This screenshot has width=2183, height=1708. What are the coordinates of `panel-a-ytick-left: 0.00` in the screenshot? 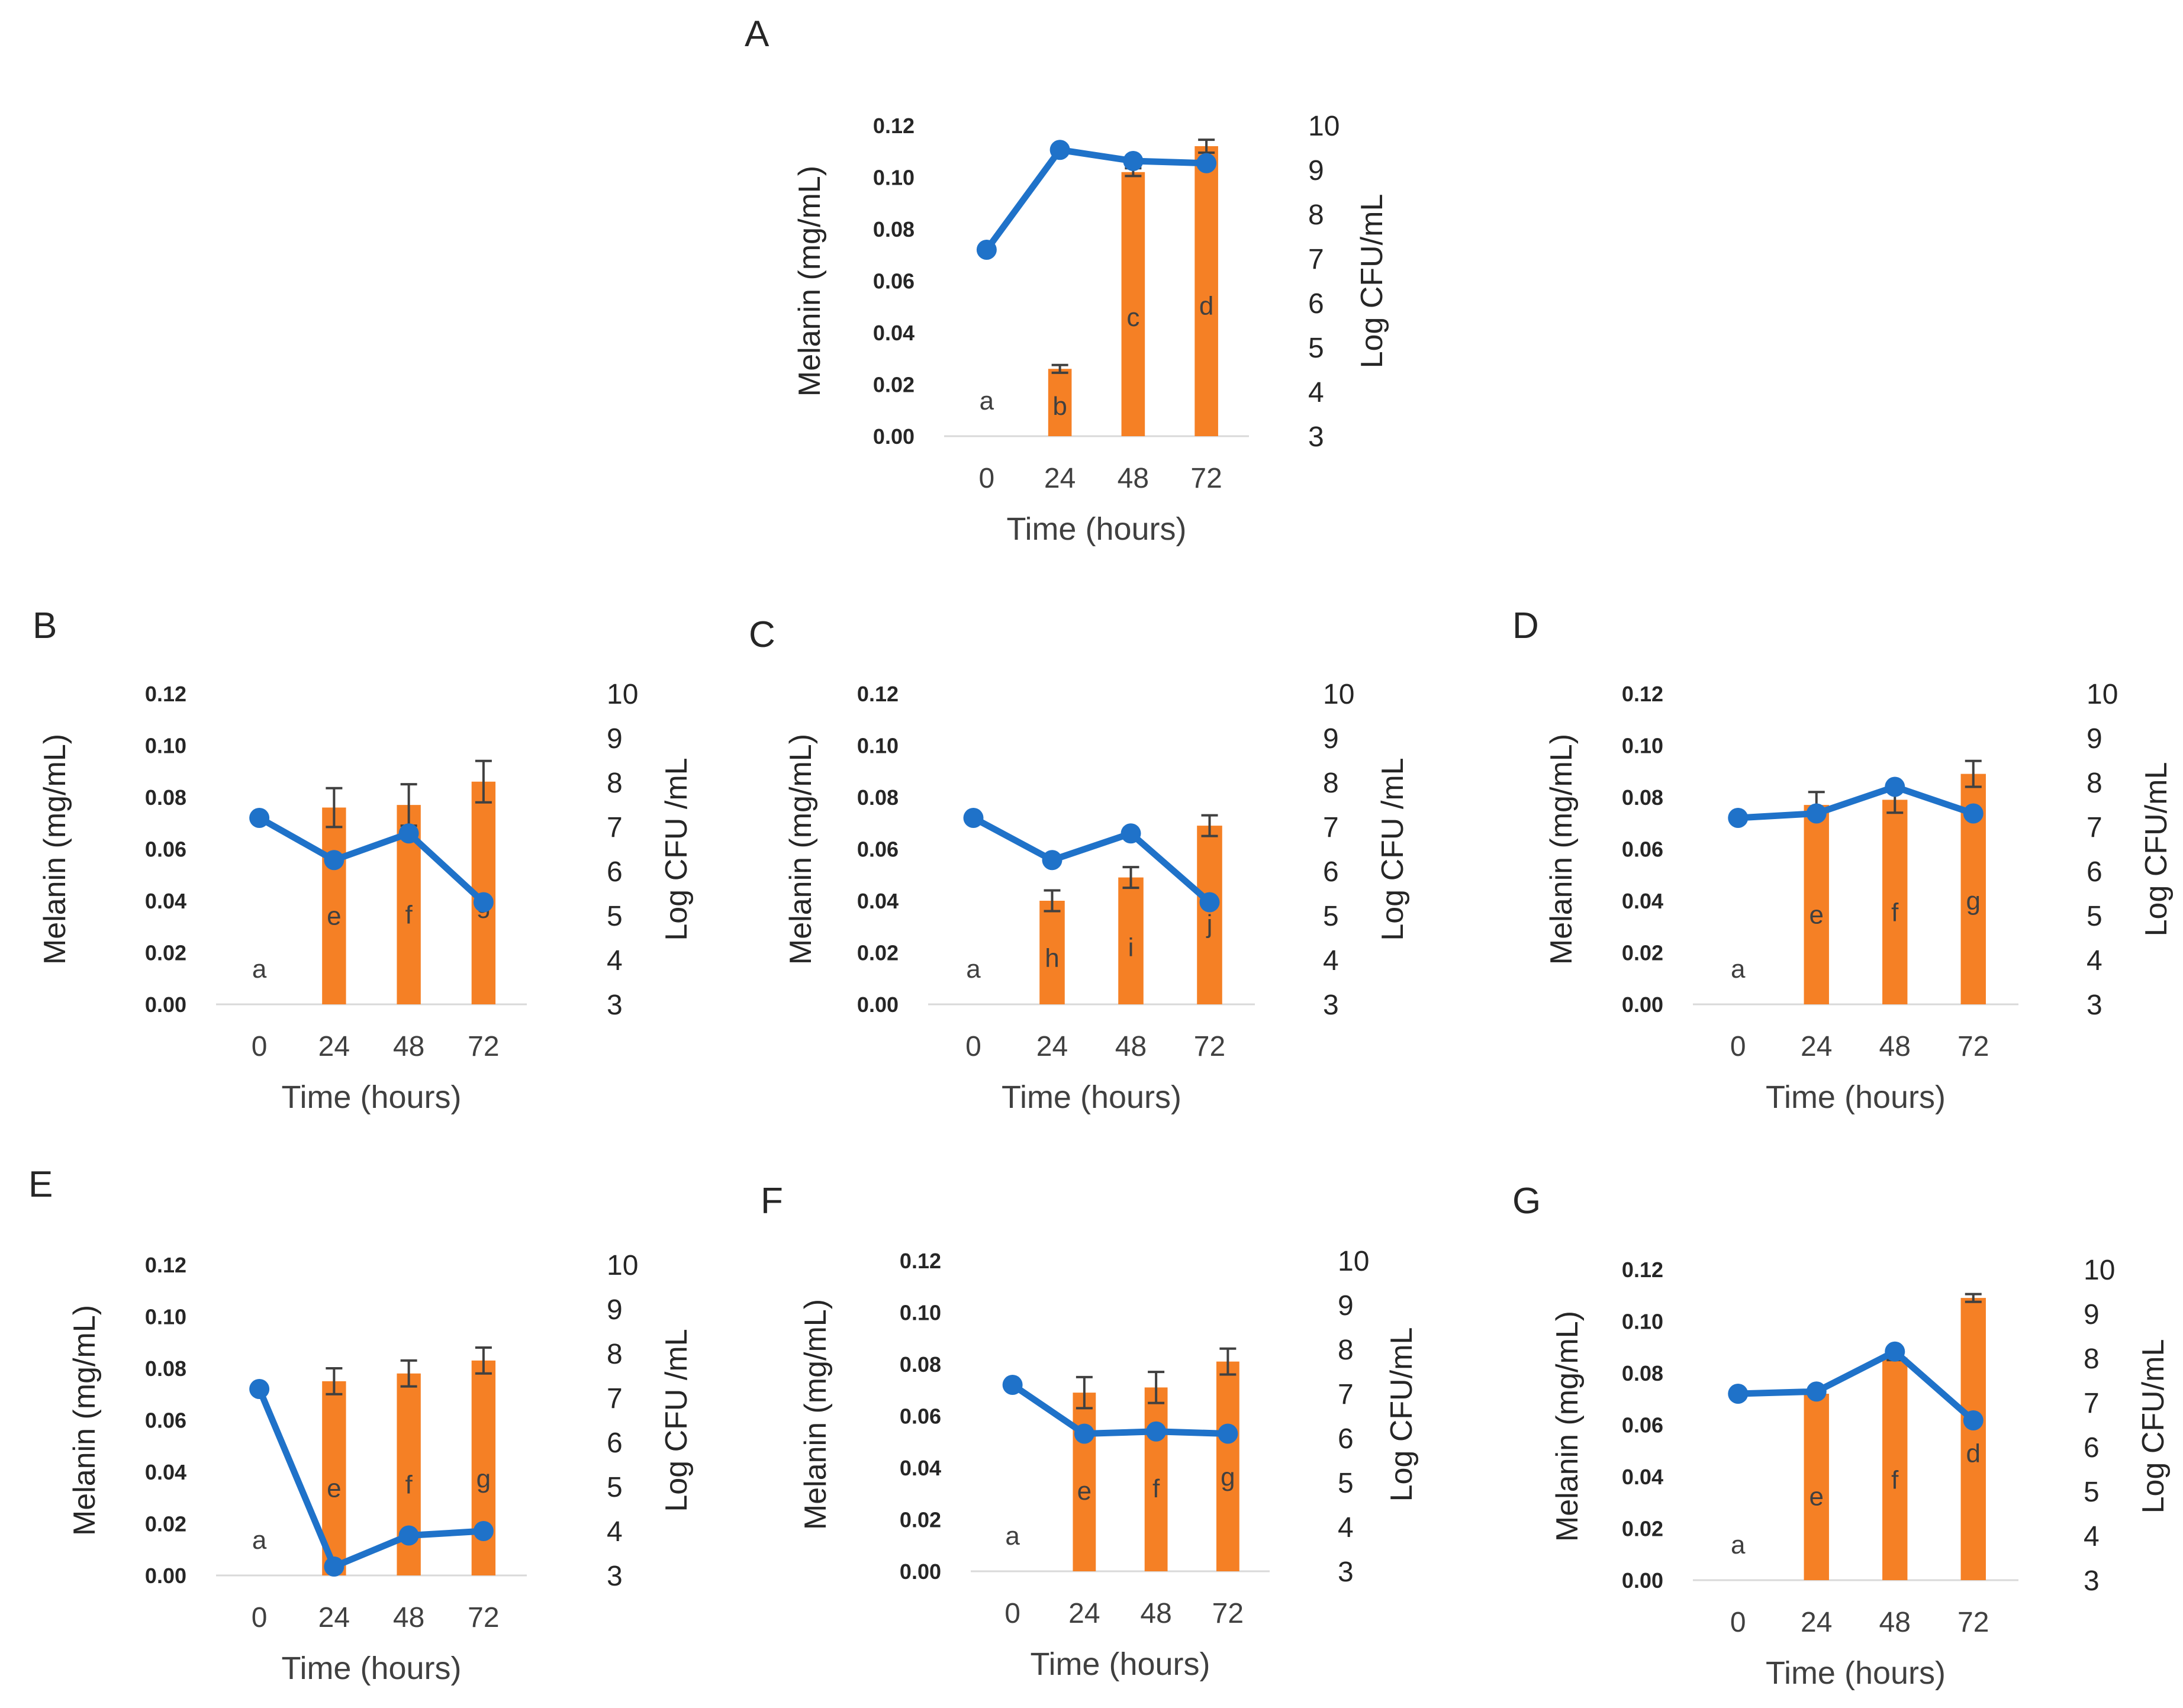 It's located at (894, 436).